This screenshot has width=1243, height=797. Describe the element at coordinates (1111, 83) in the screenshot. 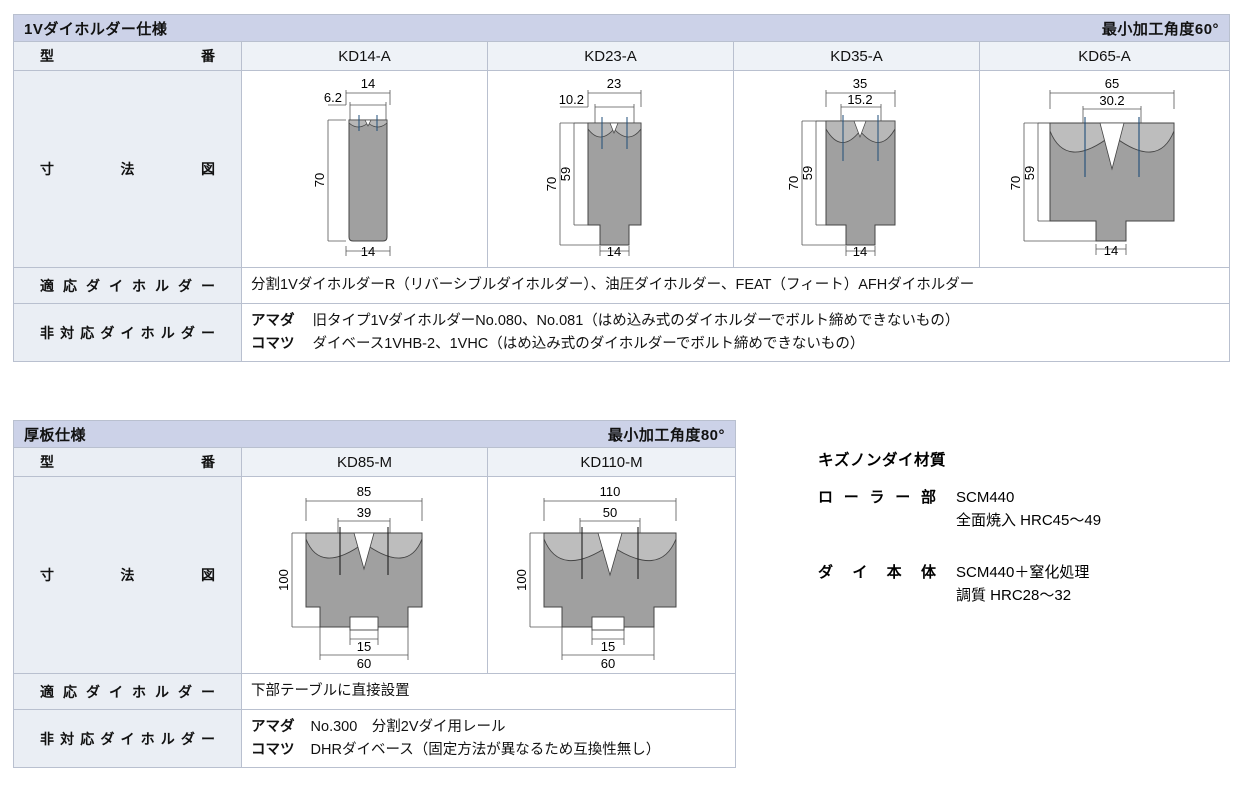

I see `dim-width-kd65a: 65` at that location.